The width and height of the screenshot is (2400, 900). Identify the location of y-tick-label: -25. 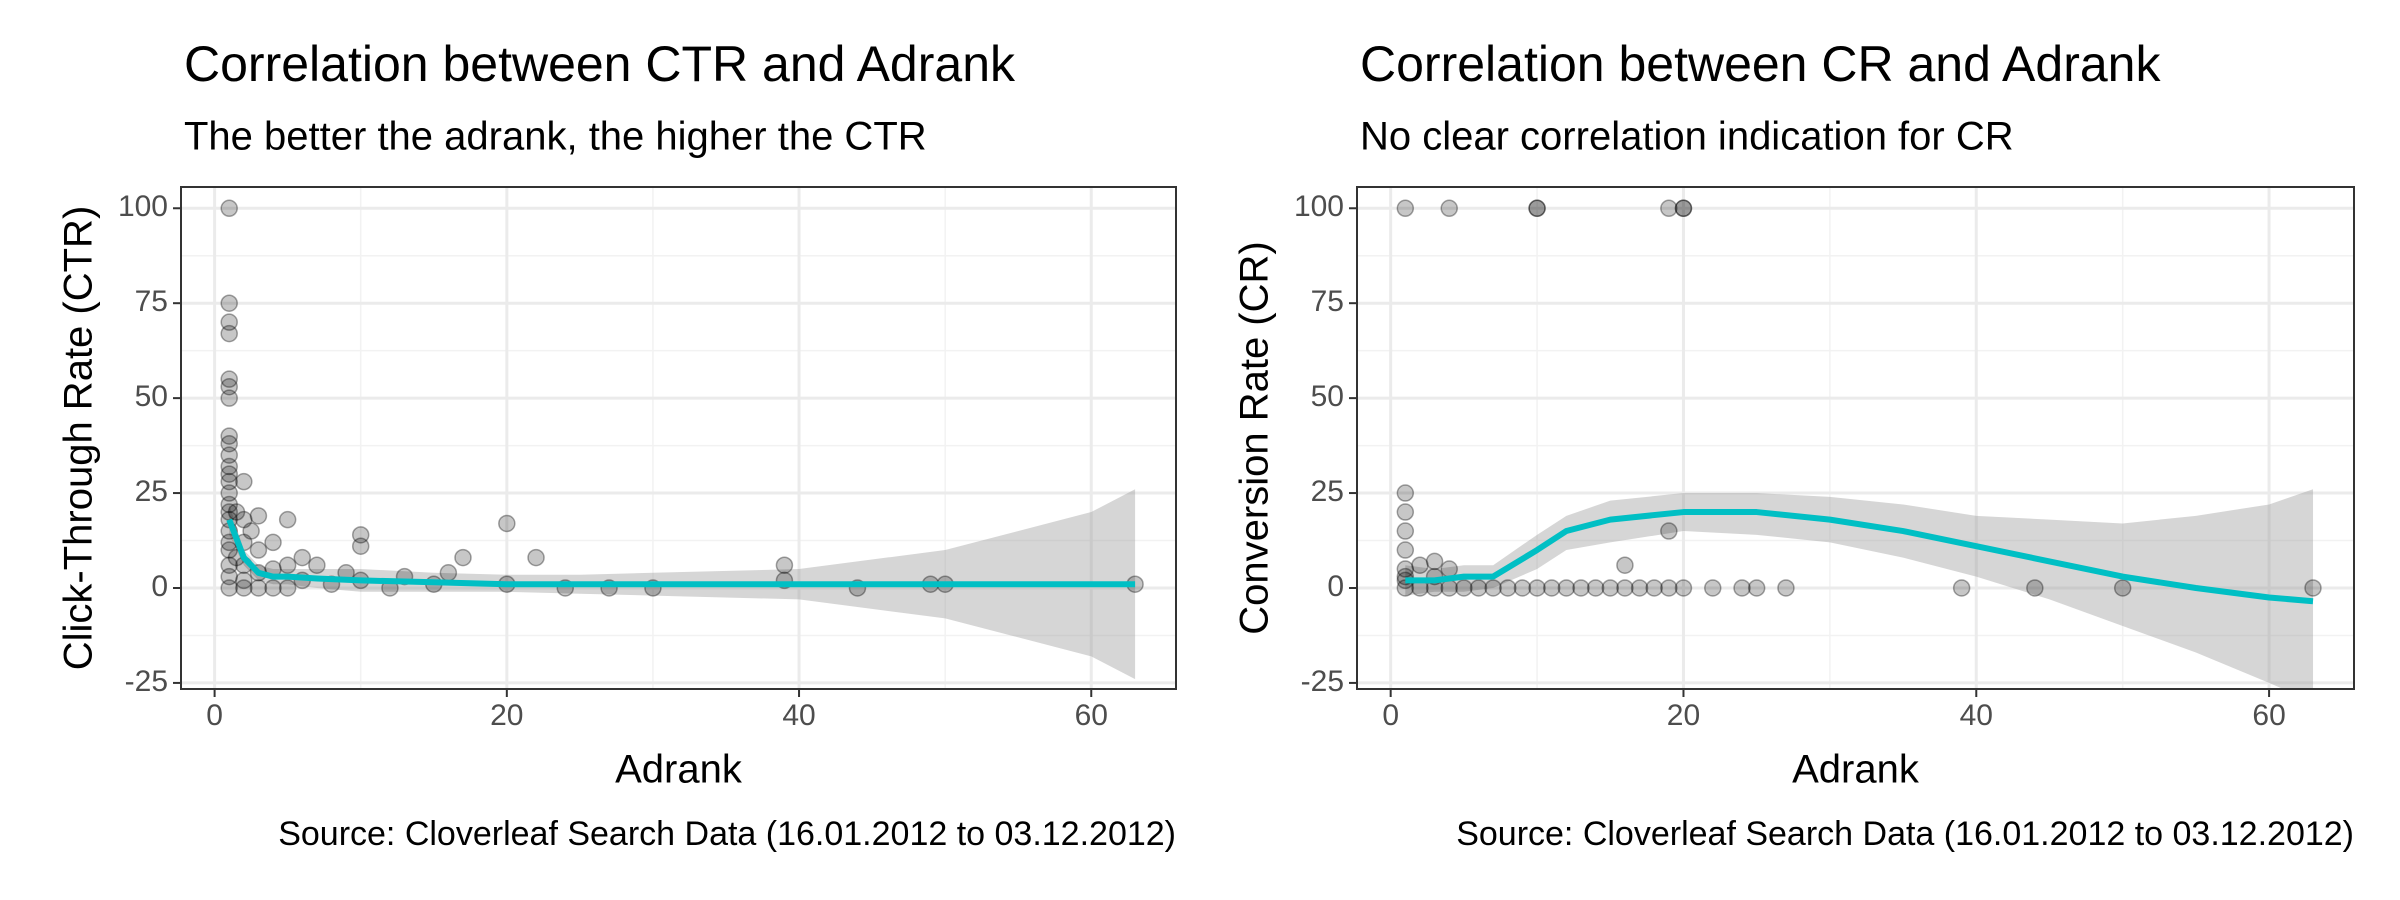
(1322, 681).